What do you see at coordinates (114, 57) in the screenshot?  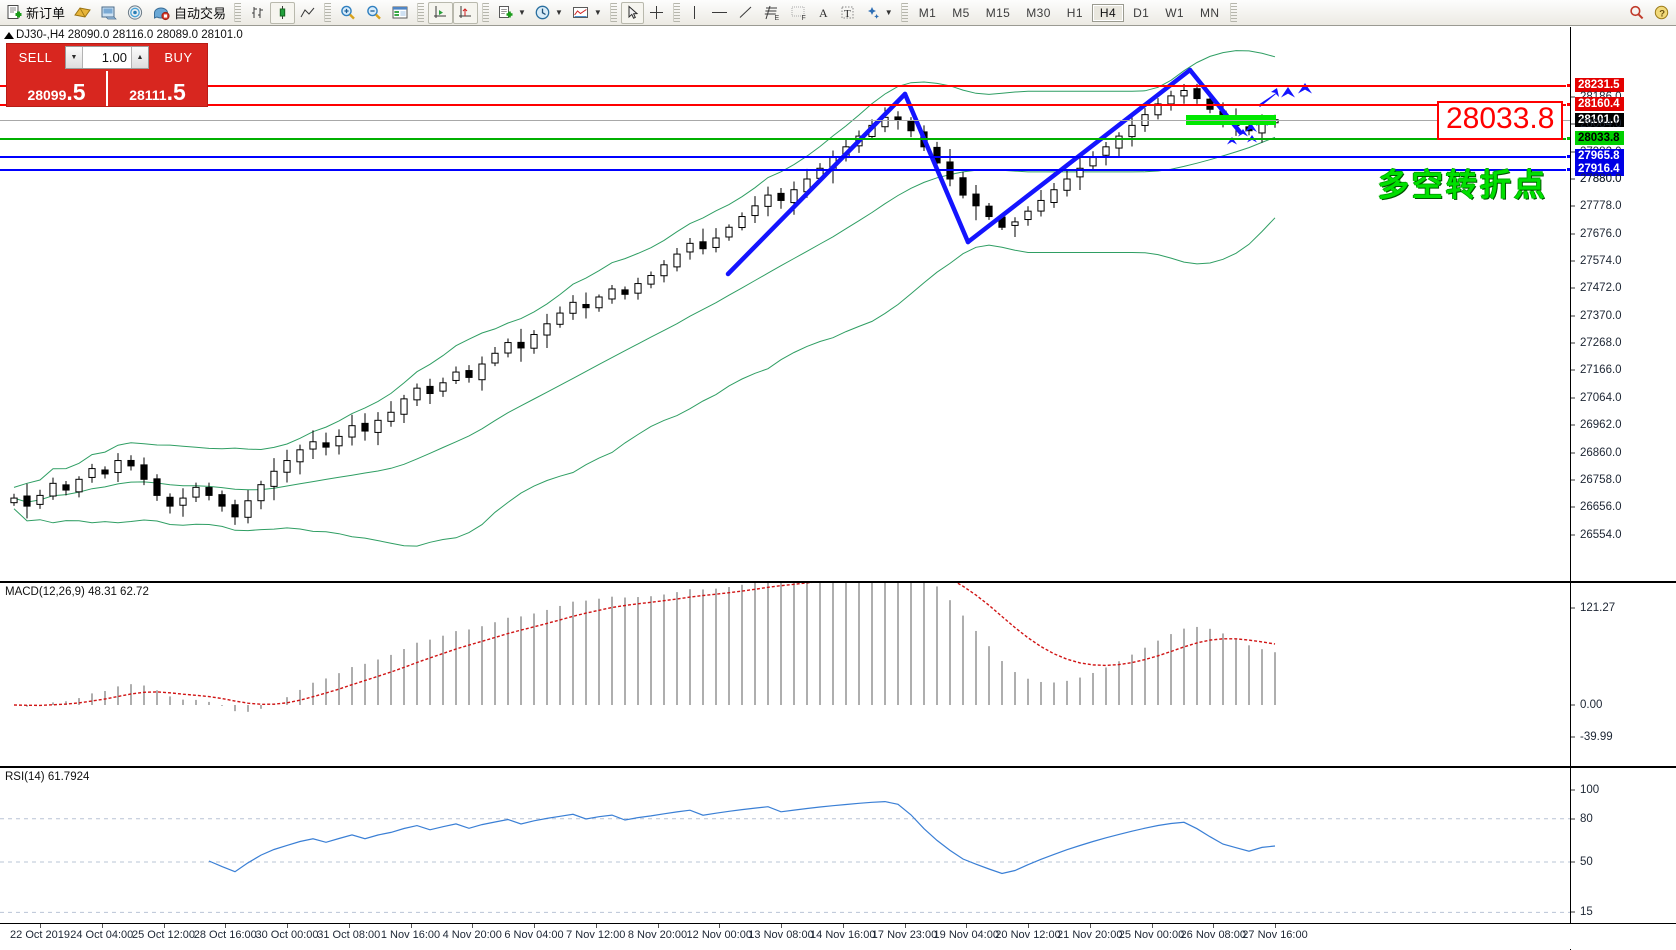 I see `volume-value: 1.00` at bounding box center [114, 57].